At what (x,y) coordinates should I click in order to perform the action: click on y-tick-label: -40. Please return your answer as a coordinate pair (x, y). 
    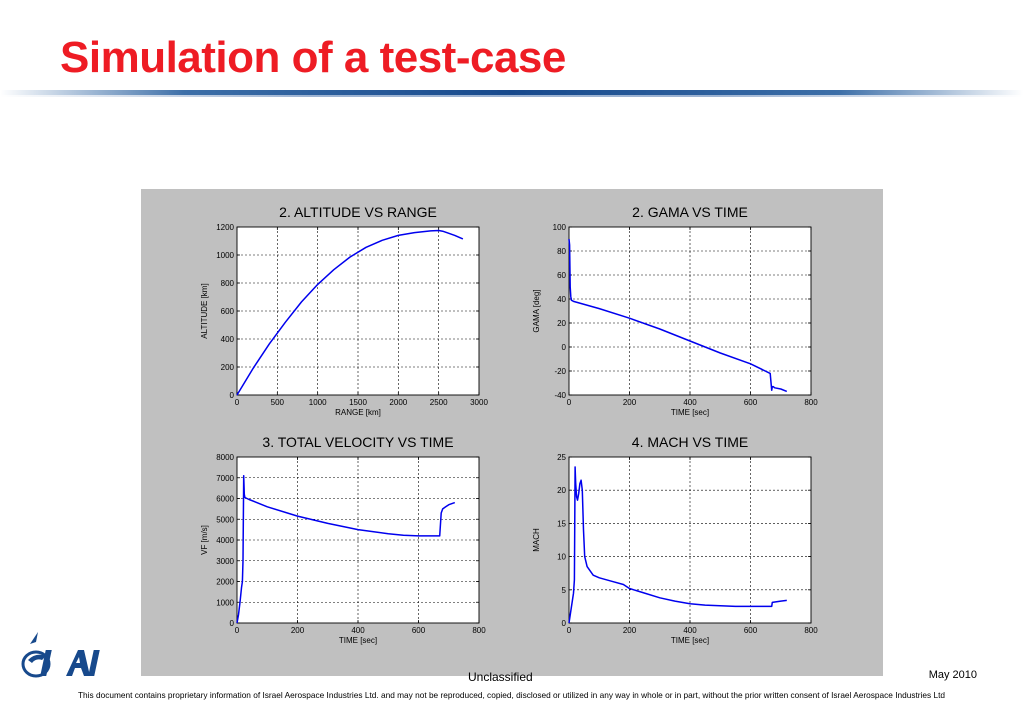
    Looking at the image, I should click on (560, 395).